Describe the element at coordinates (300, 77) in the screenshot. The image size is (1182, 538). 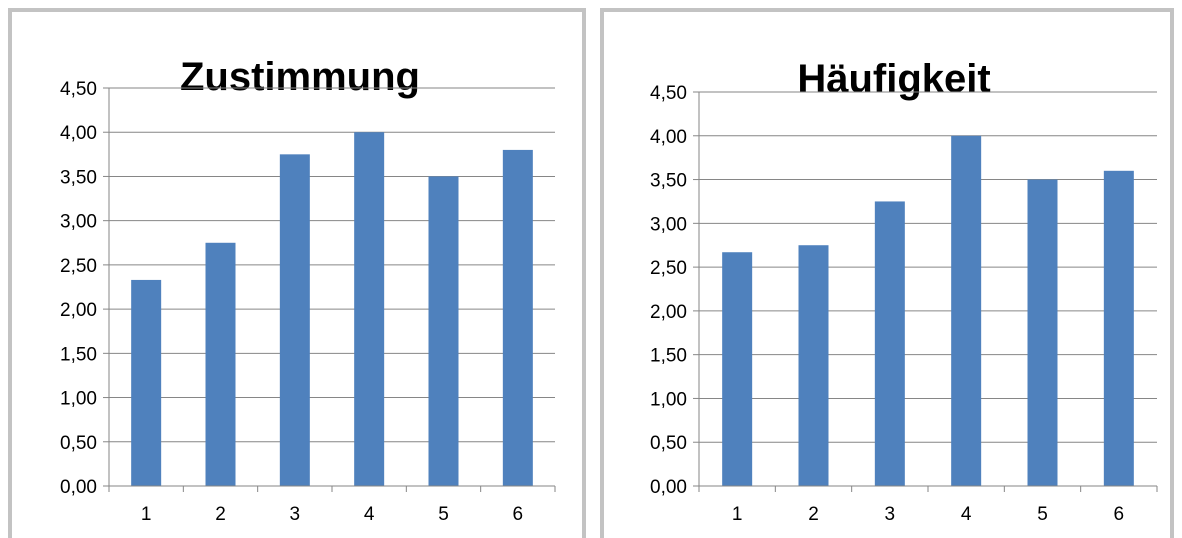
I see `chart-title: Zustimmung` at that location.